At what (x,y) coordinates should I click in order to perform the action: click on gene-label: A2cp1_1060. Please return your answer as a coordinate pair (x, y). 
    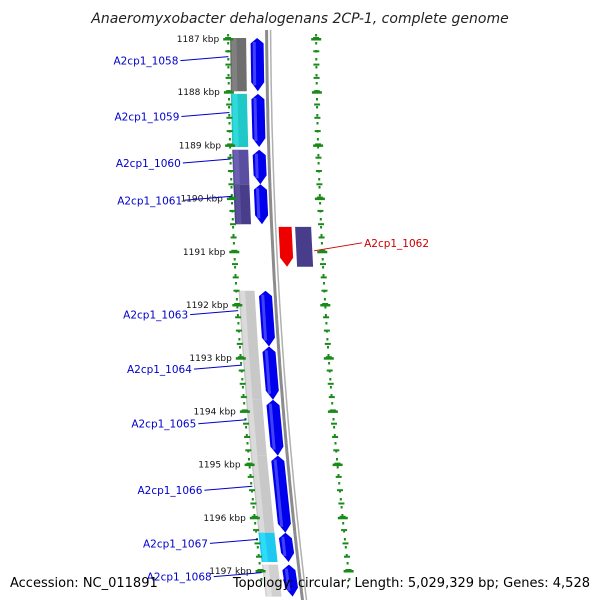
    Looking at the image, I should click on (148, 164).